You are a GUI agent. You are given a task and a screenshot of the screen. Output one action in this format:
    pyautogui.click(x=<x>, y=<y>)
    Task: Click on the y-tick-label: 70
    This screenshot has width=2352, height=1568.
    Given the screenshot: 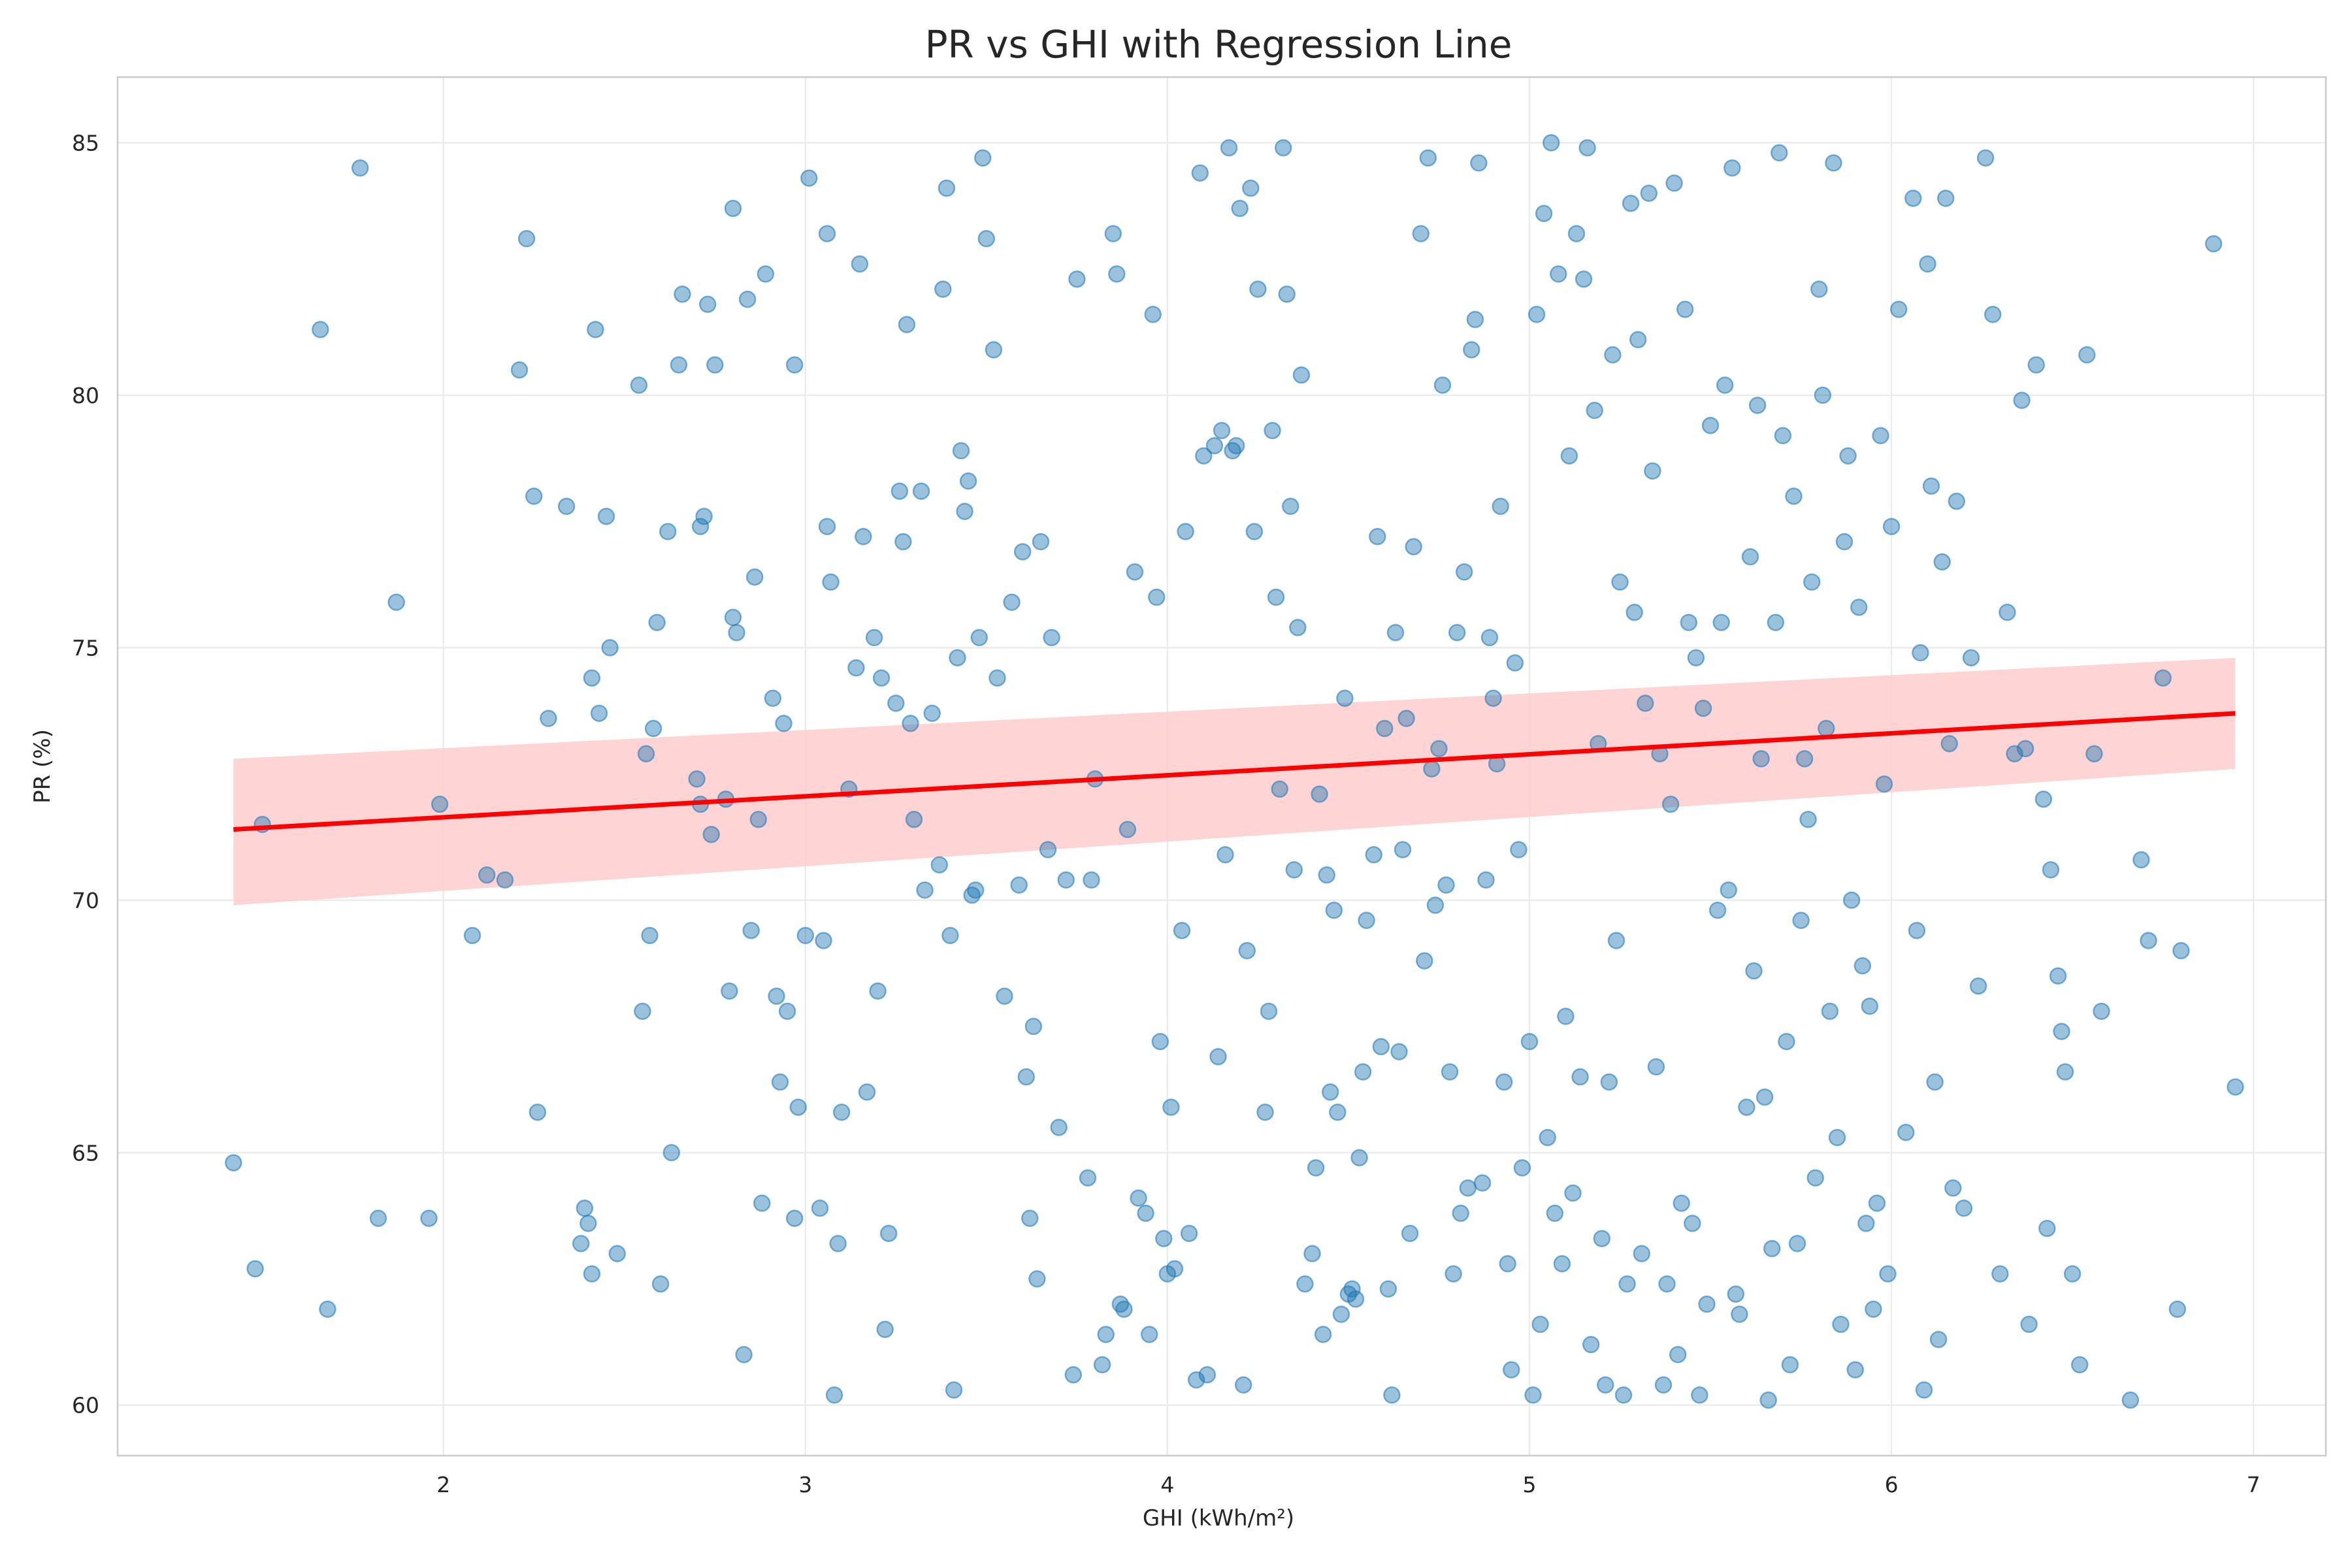 What is the action you would take?
    pyautogui.click(x=85, y=900)
    